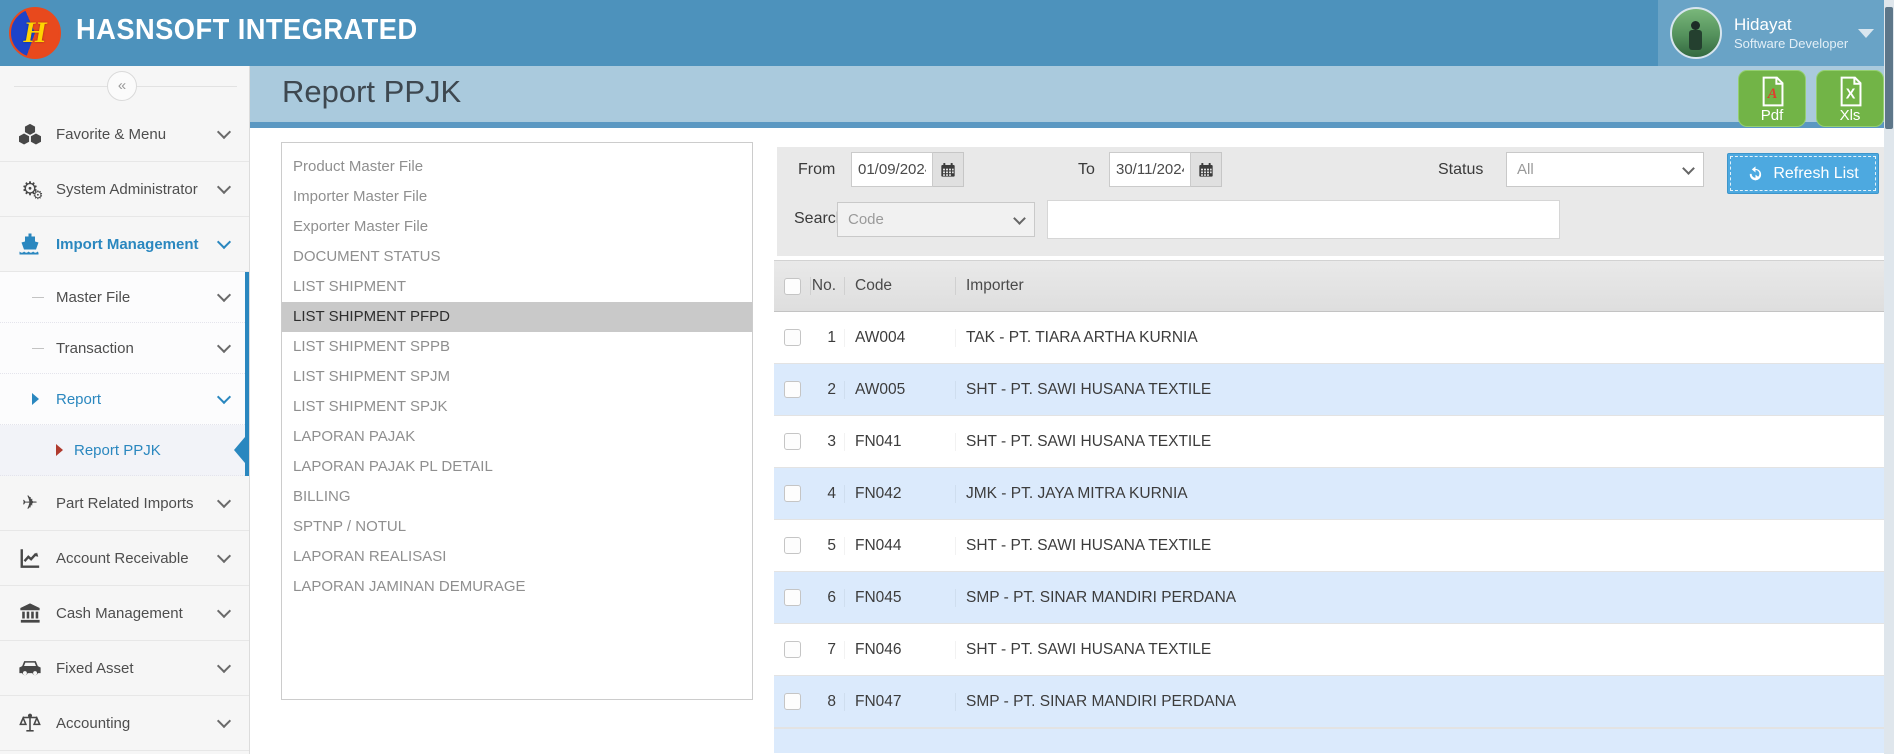  I want to click on vertical-scrollbar, so click(1889, 377).